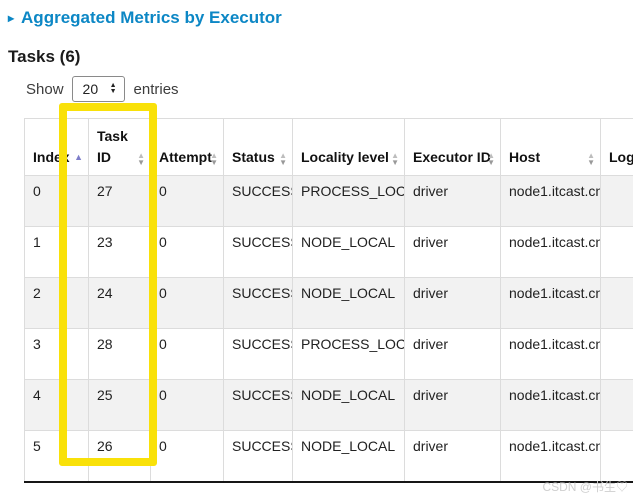 The height and width of the screenshot is (496, 633). What do you see at coordinates (348, 147) in the screenshot?
I see `column-header-locality-level: Locality level ▲ ▼` at bounding box center [348, 147].